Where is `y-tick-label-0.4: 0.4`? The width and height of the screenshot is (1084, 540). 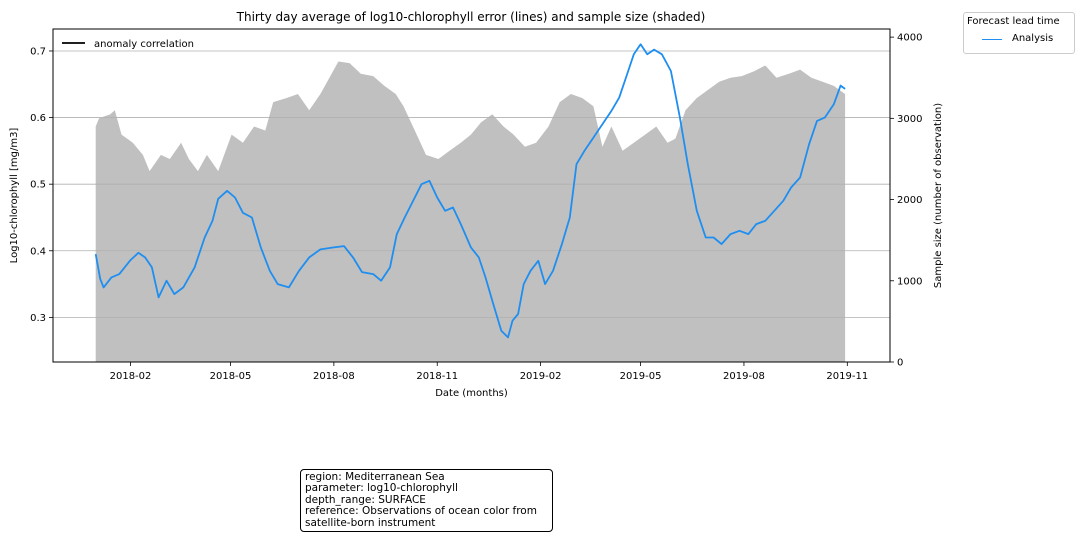 y-tick-label-0.4: 0.4 is located at coordinates (38, 251).